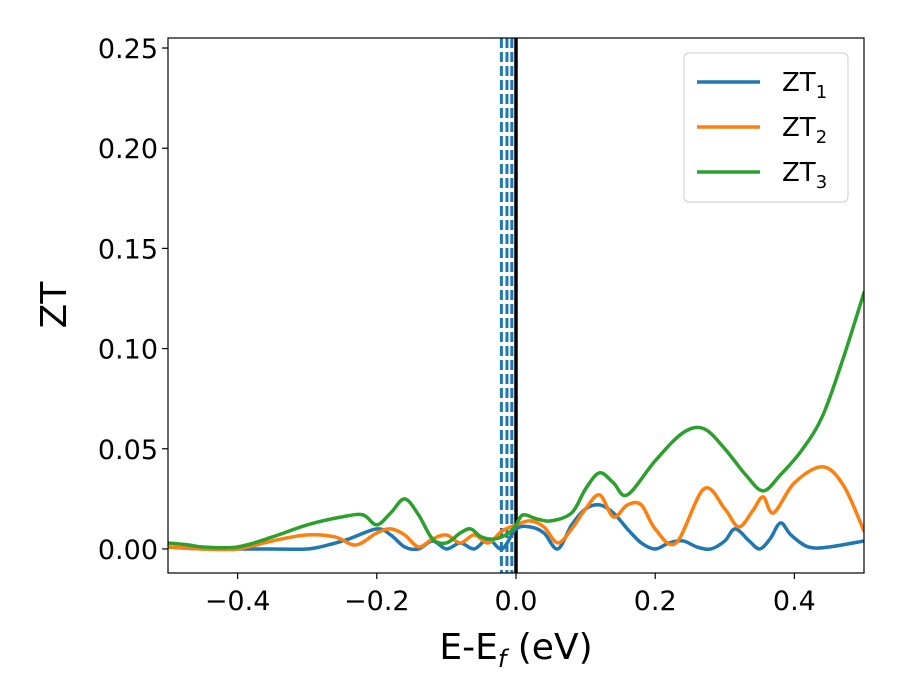 This screenshot has width=900, height=700. I want to click on x-tick-label: −0.4, so click(238, 601).